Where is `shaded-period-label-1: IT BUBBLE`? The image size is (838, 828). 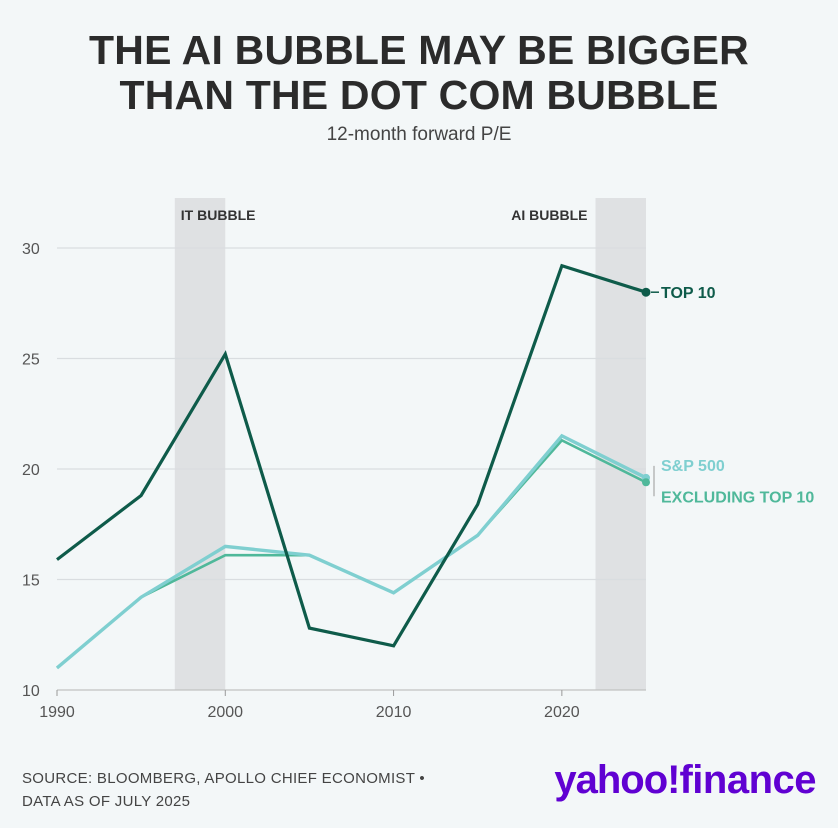
shaded-period-label-1: IT BUBBLE is located at coordinates (218, 215).